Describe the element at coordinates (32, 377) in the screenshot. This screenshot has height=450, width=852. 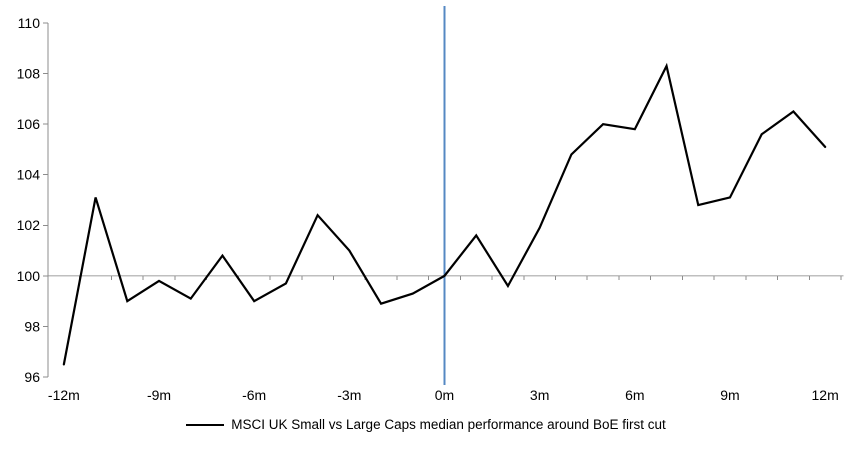
I see `y-axis-tick-label: 96` at that location.